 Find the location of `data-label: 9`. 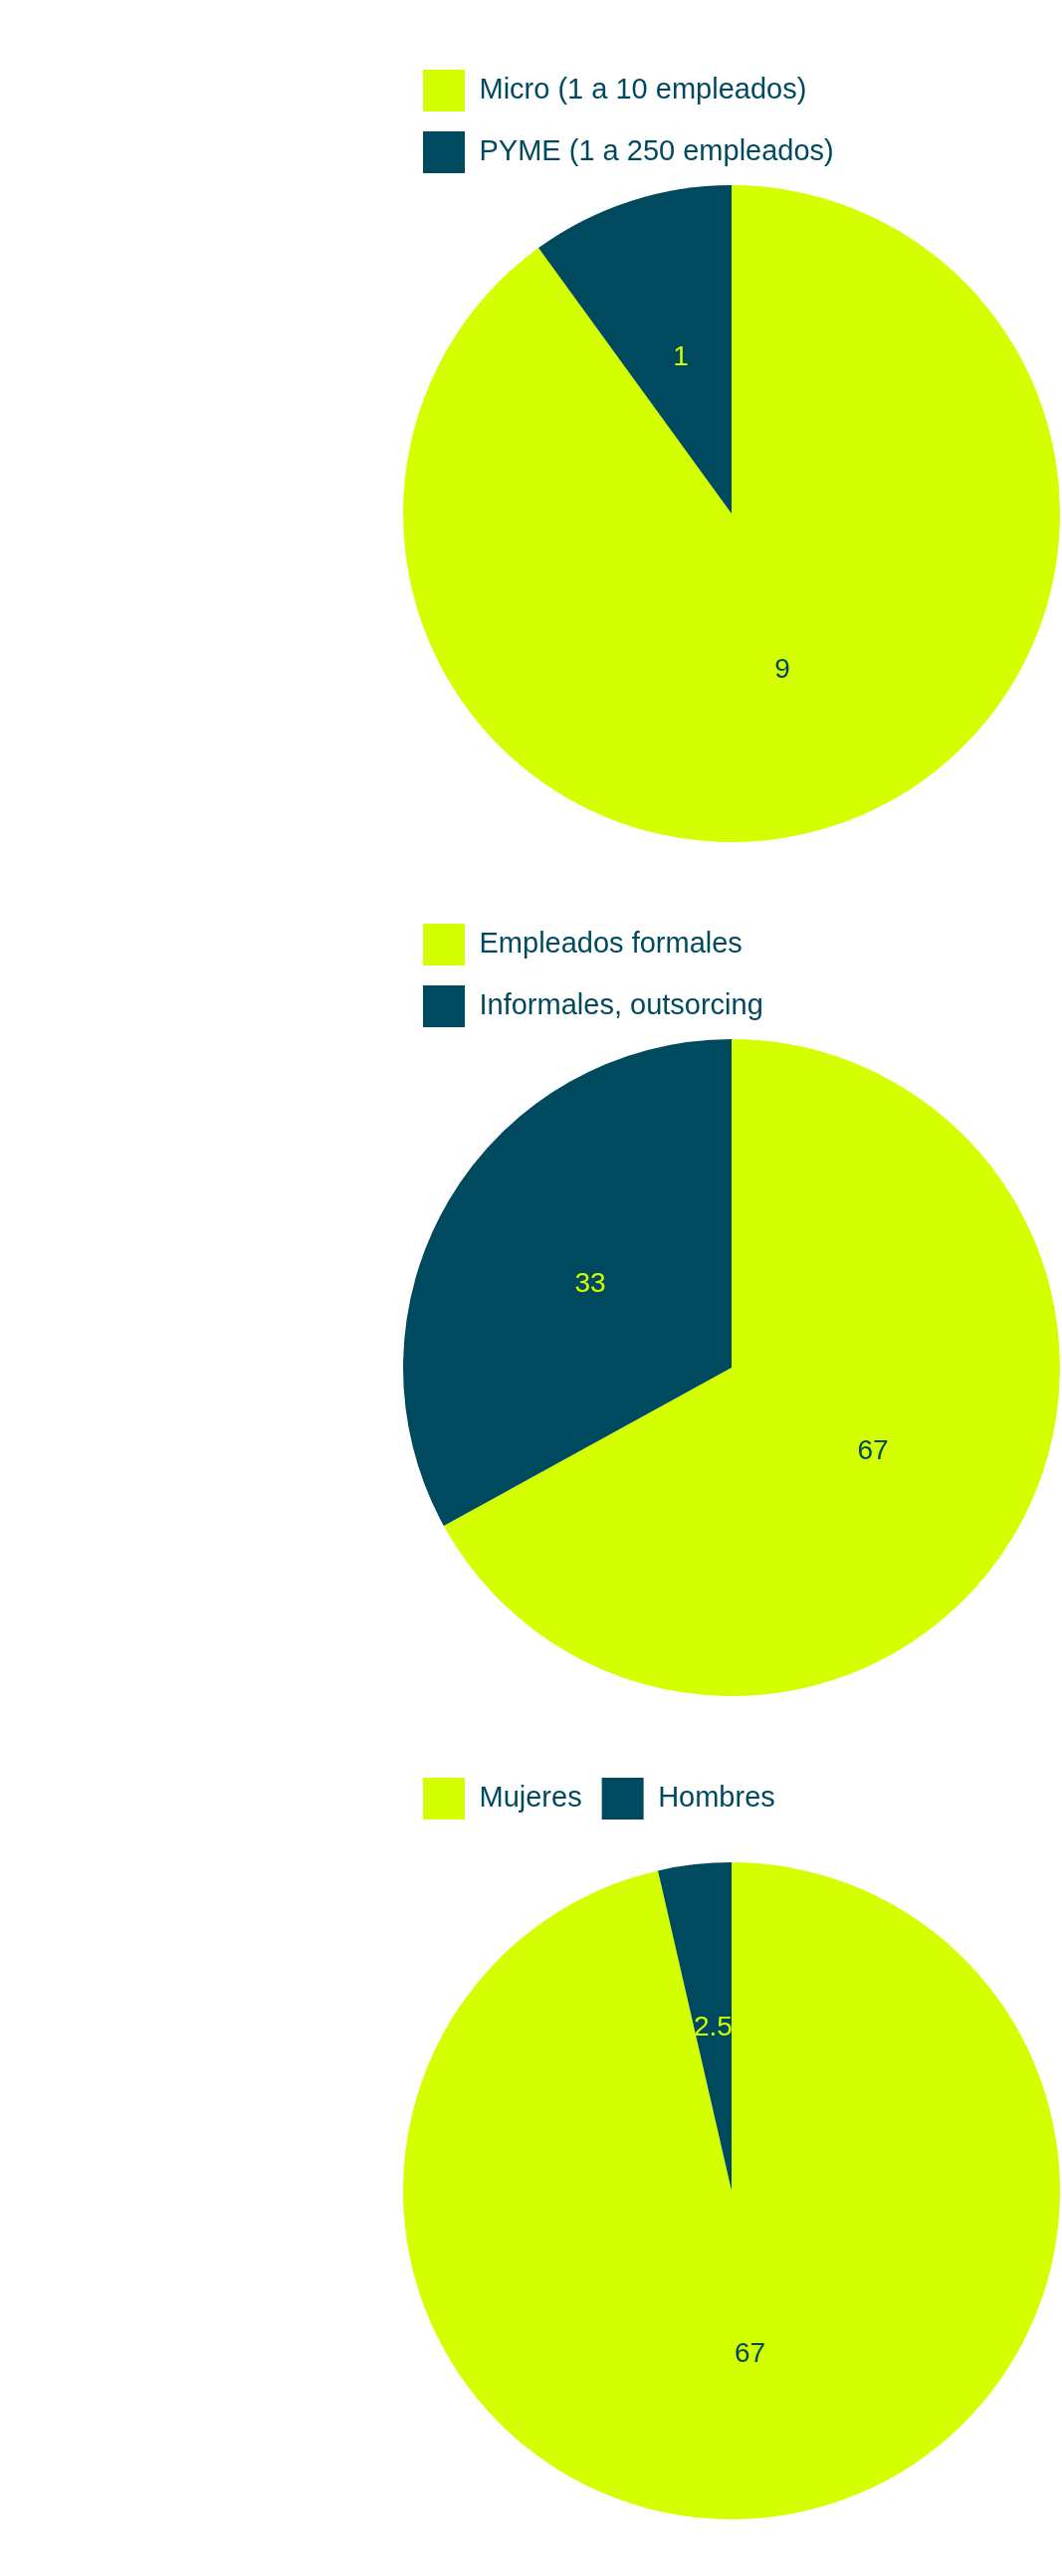

data-label: 9 is located at coordinates (782, 668).